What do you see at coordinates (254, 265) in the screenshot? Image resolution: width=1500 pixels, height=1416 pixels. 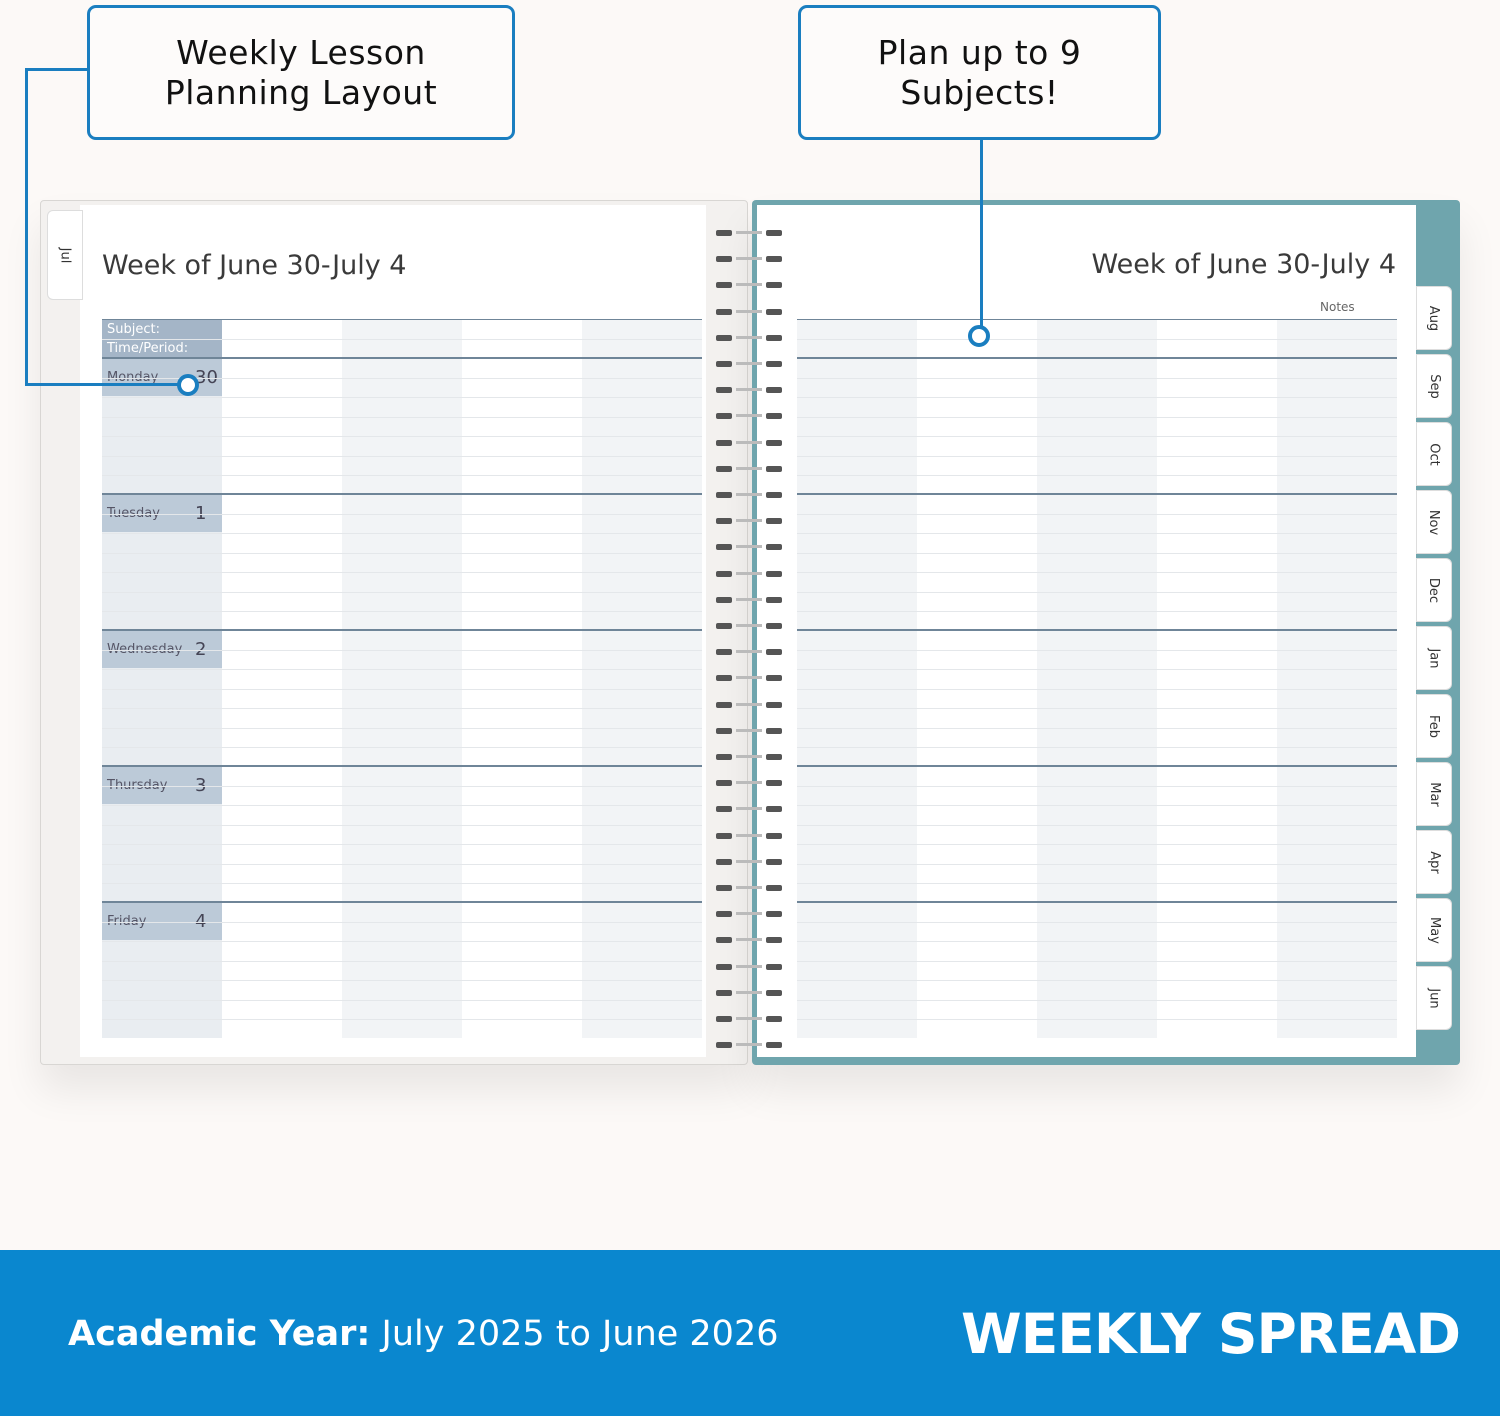 I see `left-page-title: Week of June 30-July 4` at bounding box center [254, 265].